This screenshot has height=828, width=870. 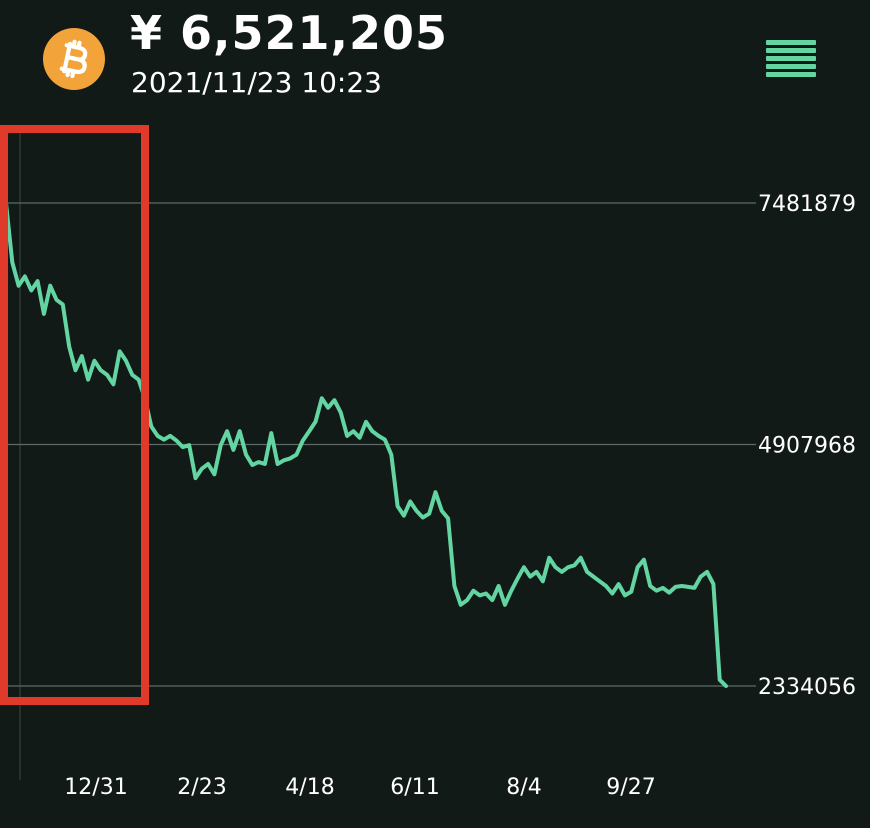 I want to click on hamburger-menu-icon, so click(x=791, y=62).